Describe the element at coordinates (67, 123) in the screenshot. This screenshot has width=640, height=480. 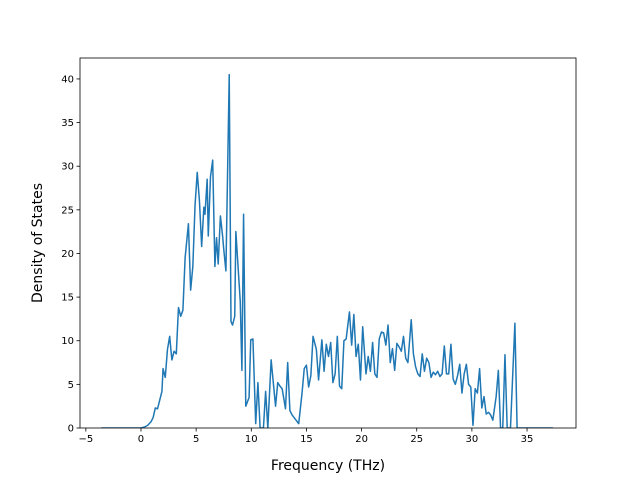
I see `y-tick-label: 35` at that location.